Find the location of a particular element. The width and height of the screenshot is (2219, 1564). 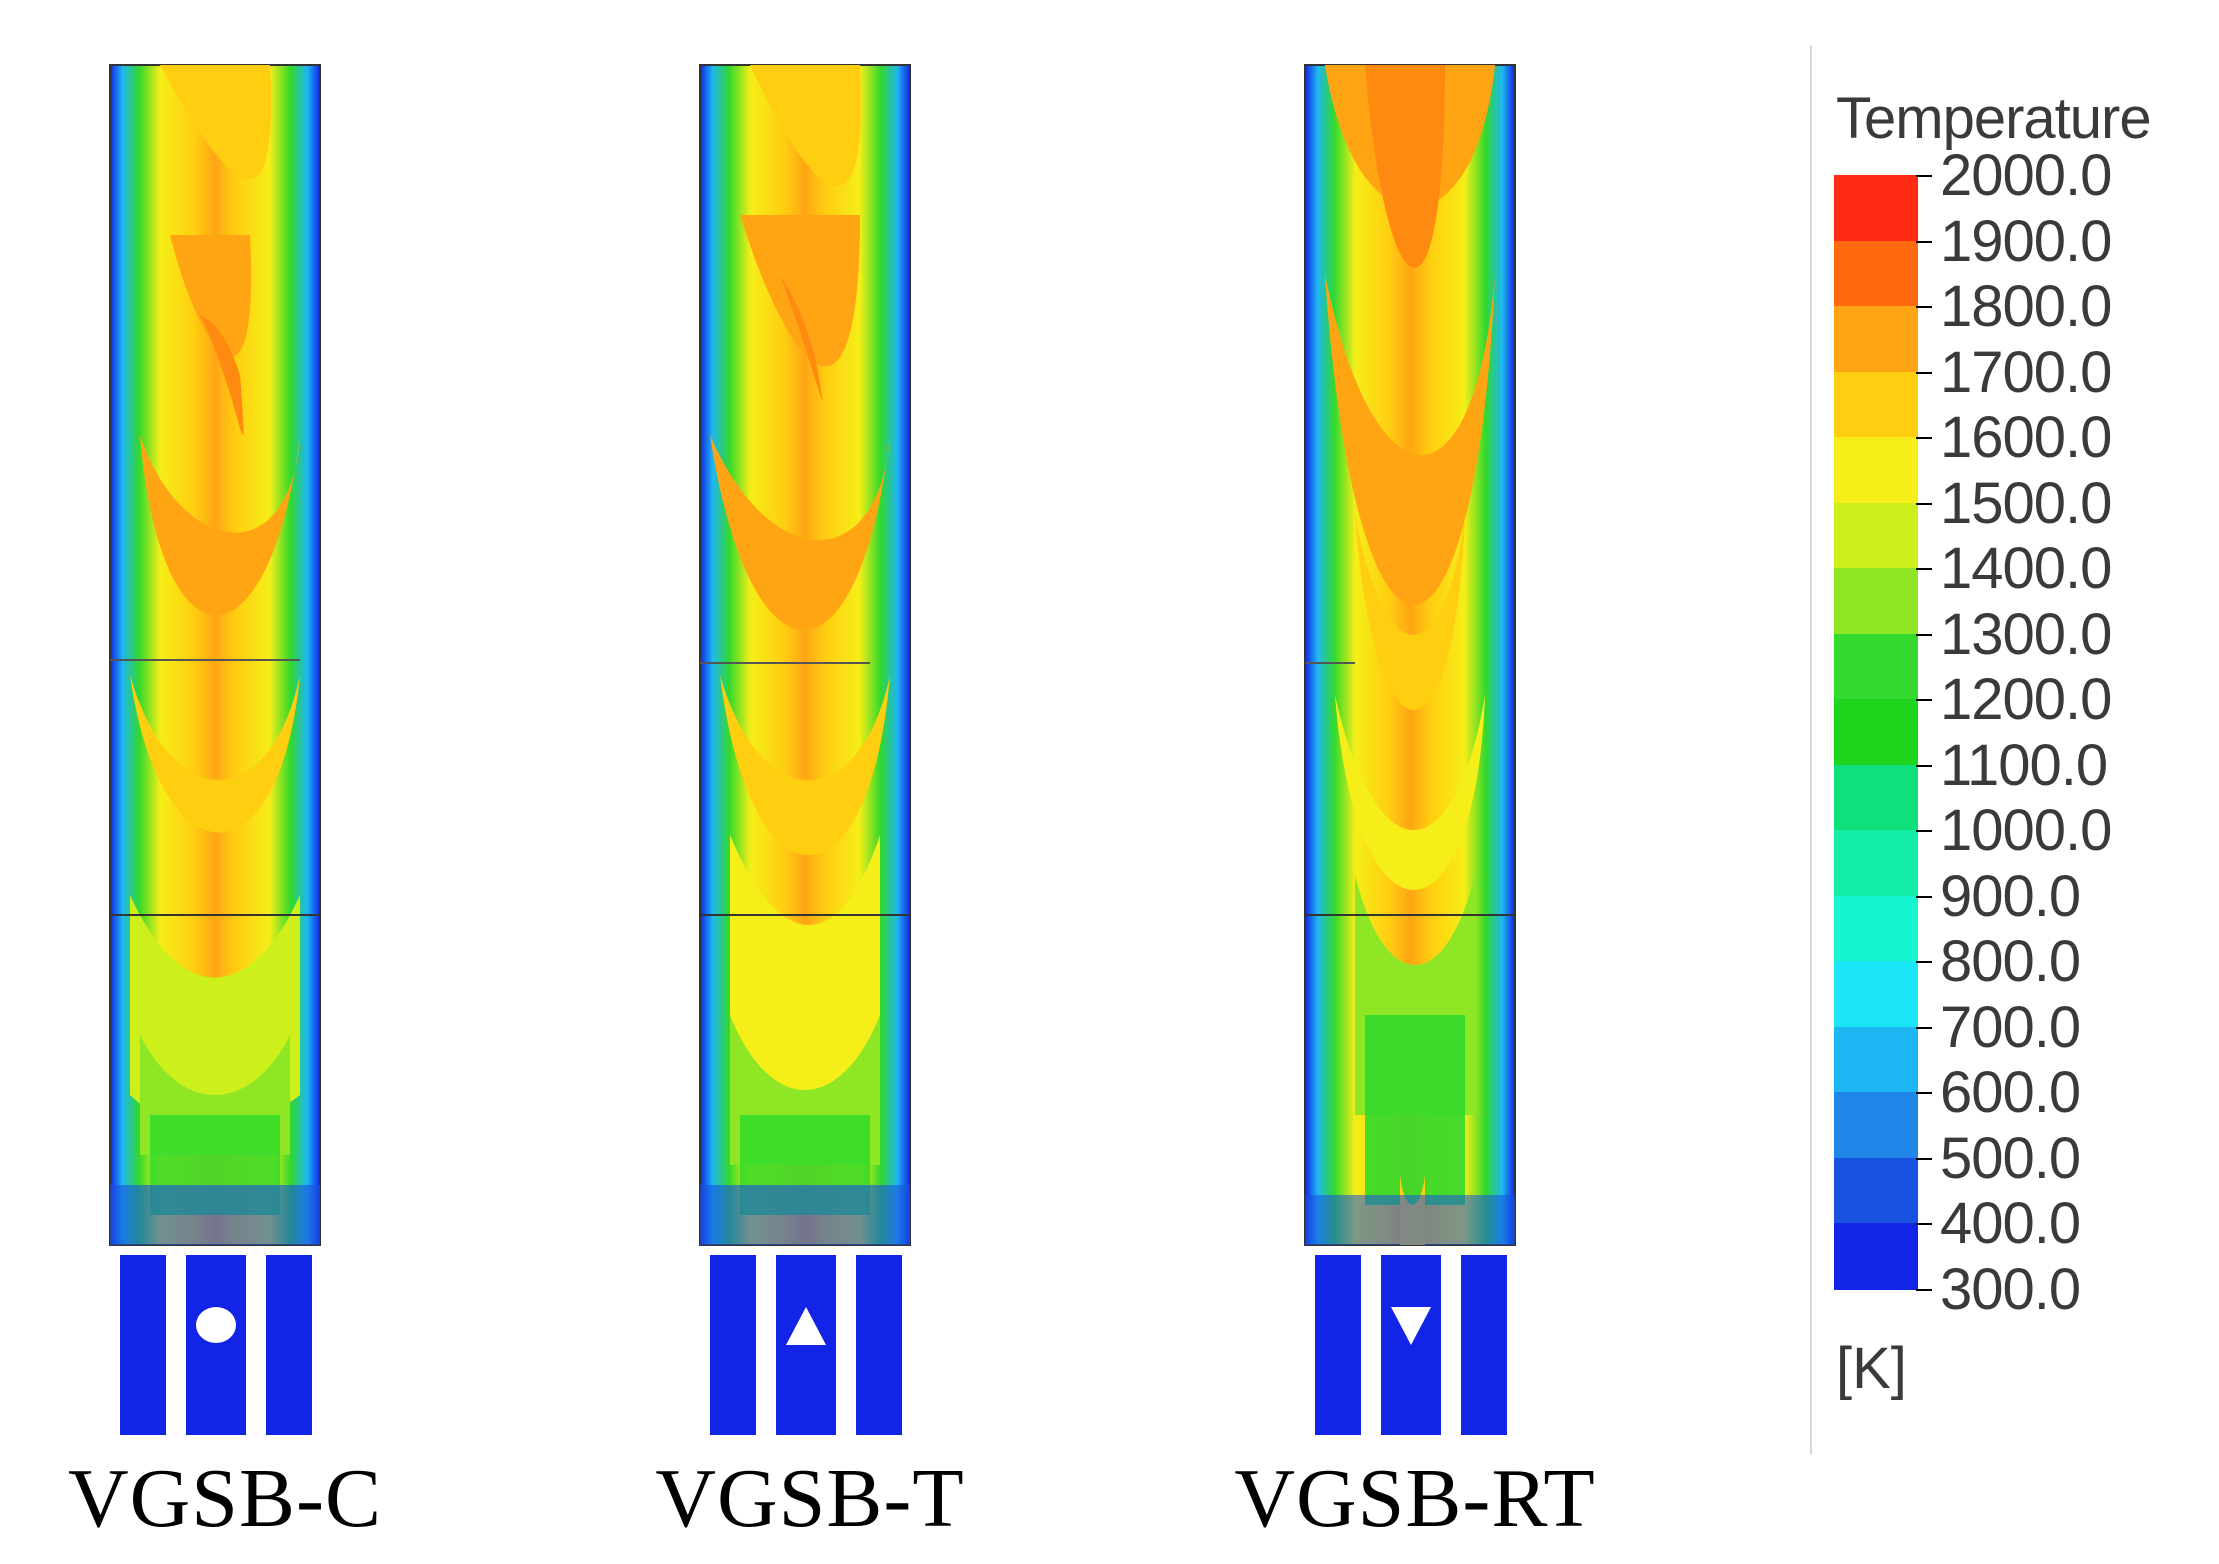

legend-title: Temperature is located at coordinates (1994, 118).